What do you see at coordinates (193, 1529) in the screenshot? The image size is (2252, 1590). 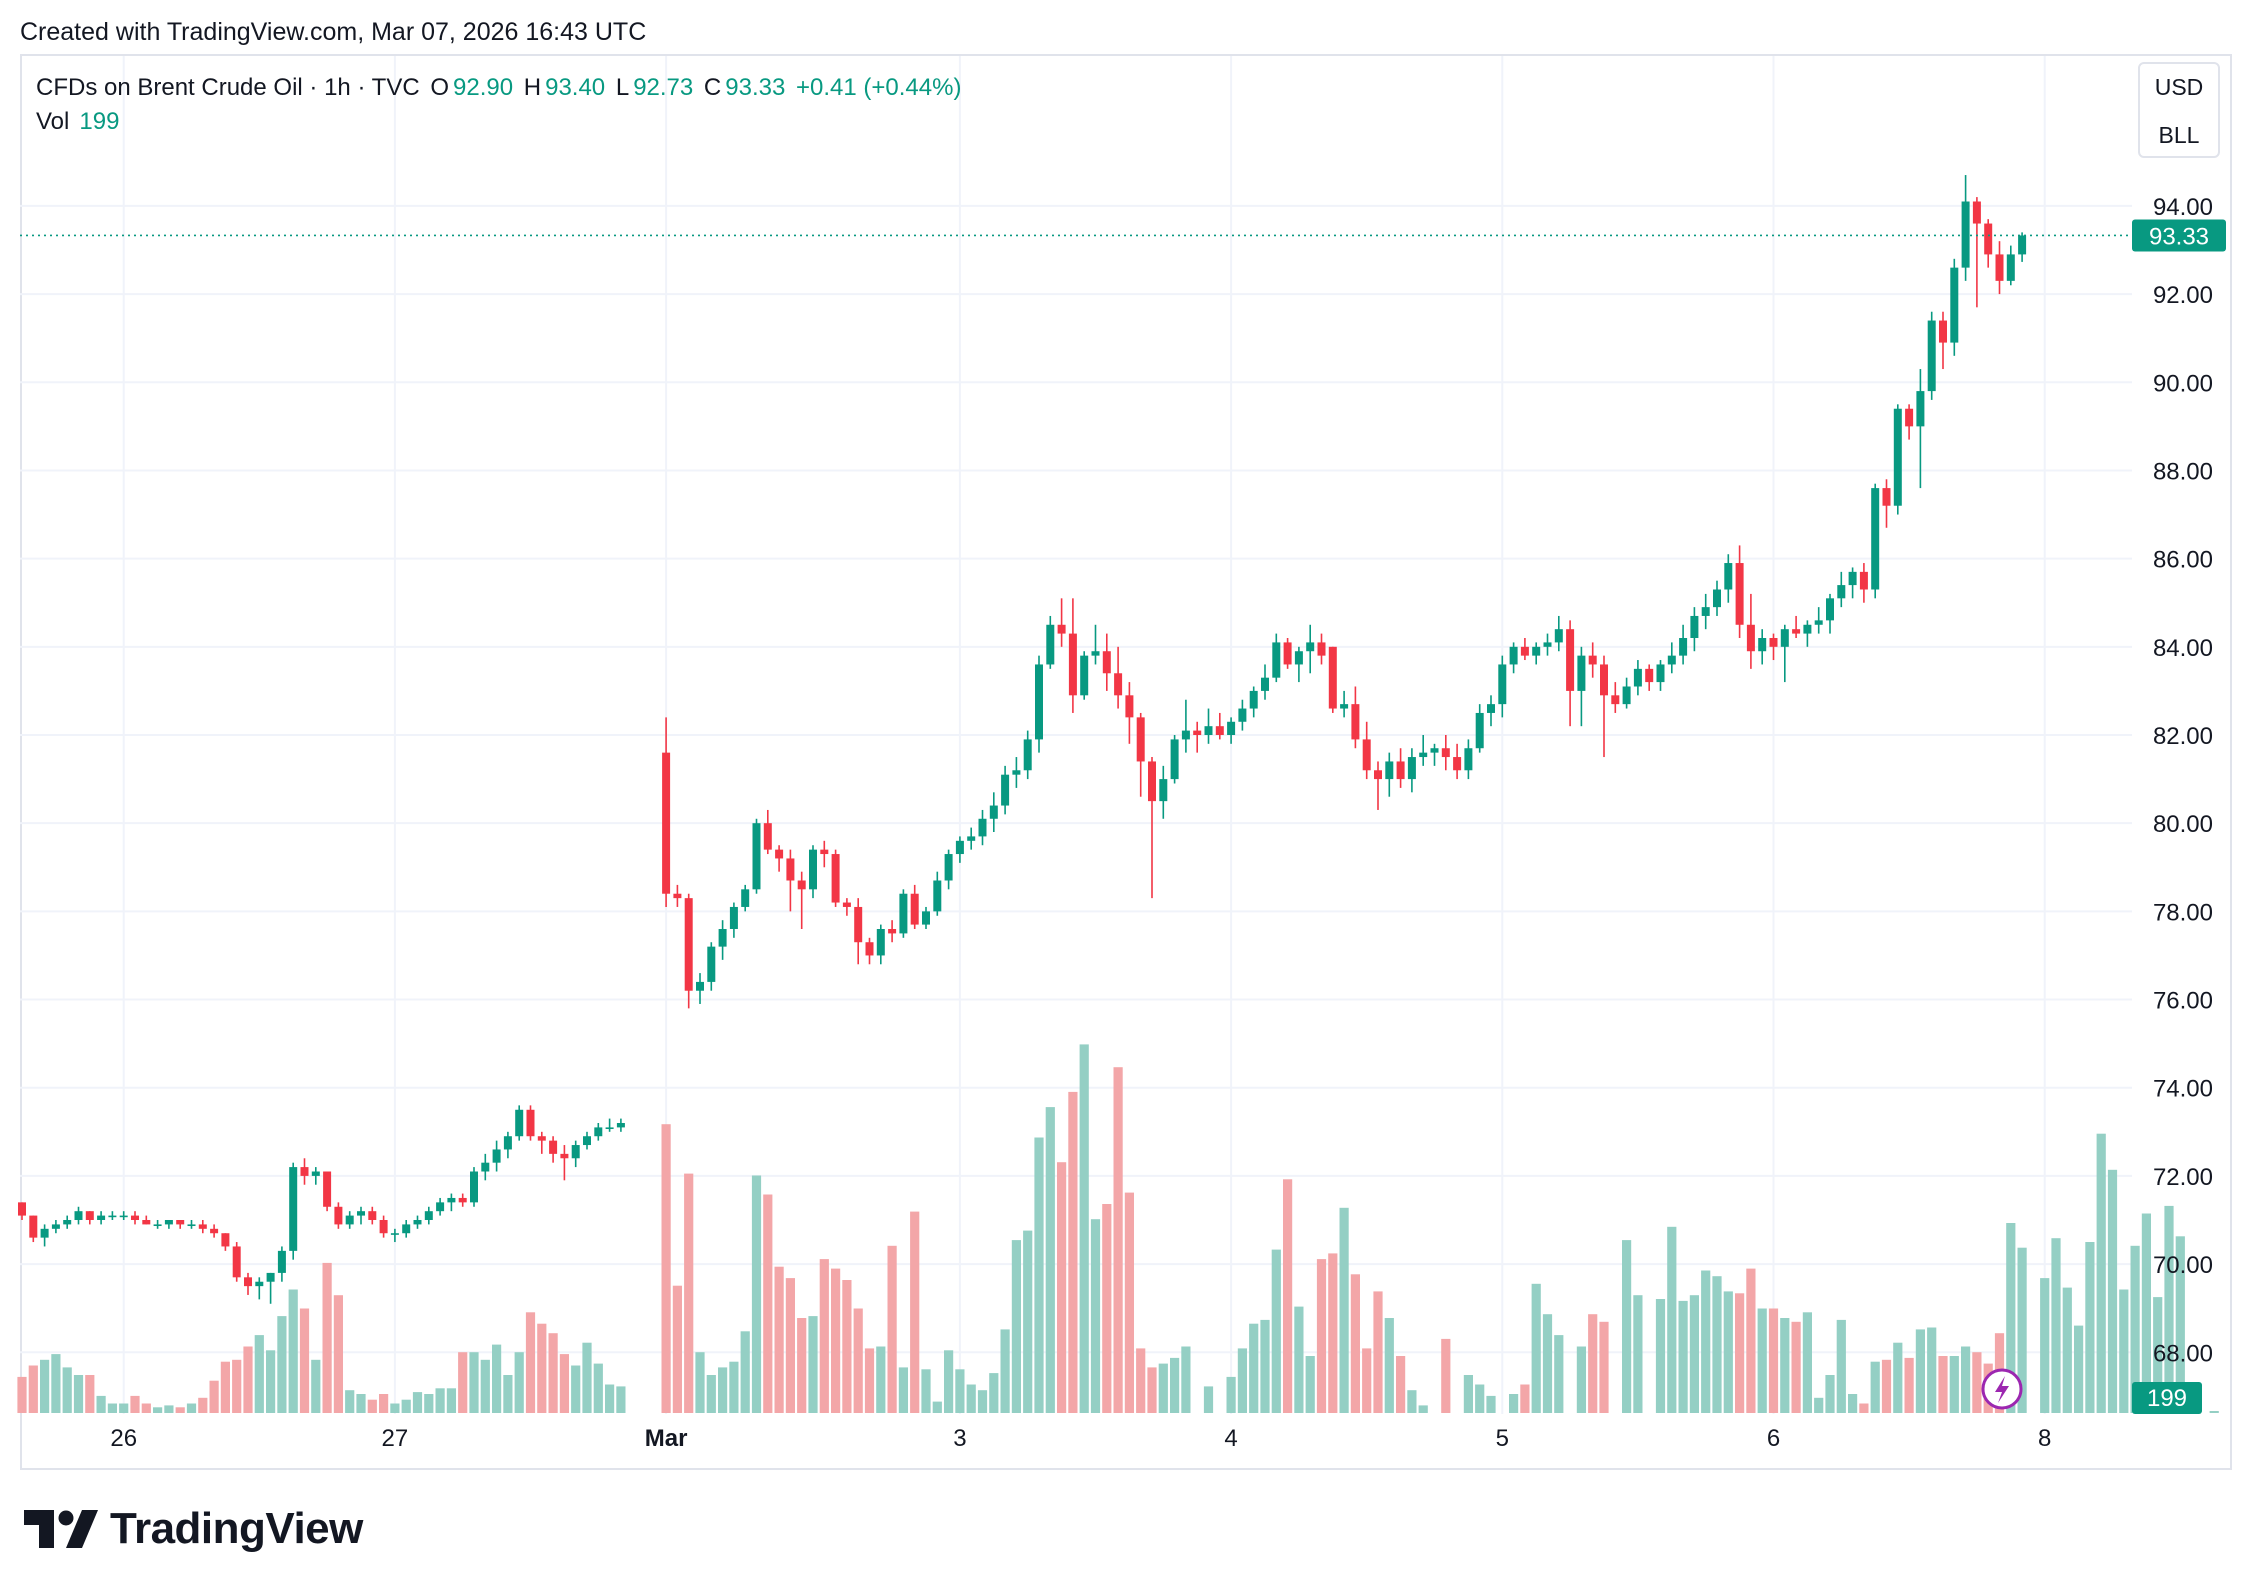 I see `tradingview-logo: TradingView` at bounding box center [193, 1529].